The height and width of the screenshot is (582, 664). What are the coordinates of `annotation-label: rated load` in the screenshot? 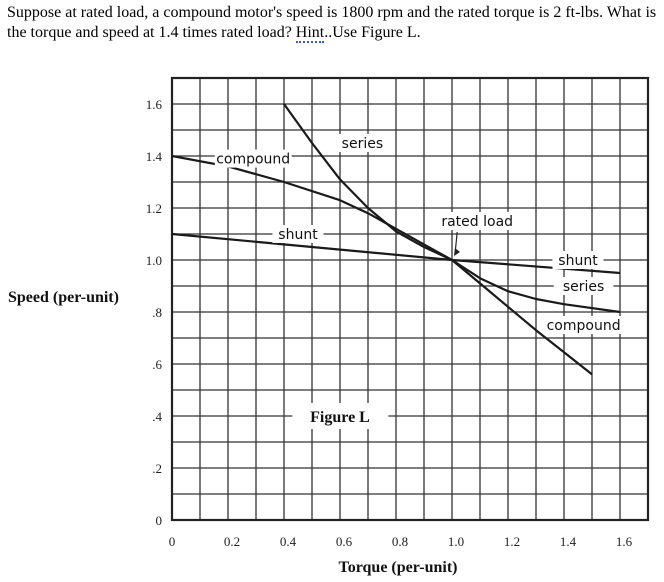 It's located at (477, 222).